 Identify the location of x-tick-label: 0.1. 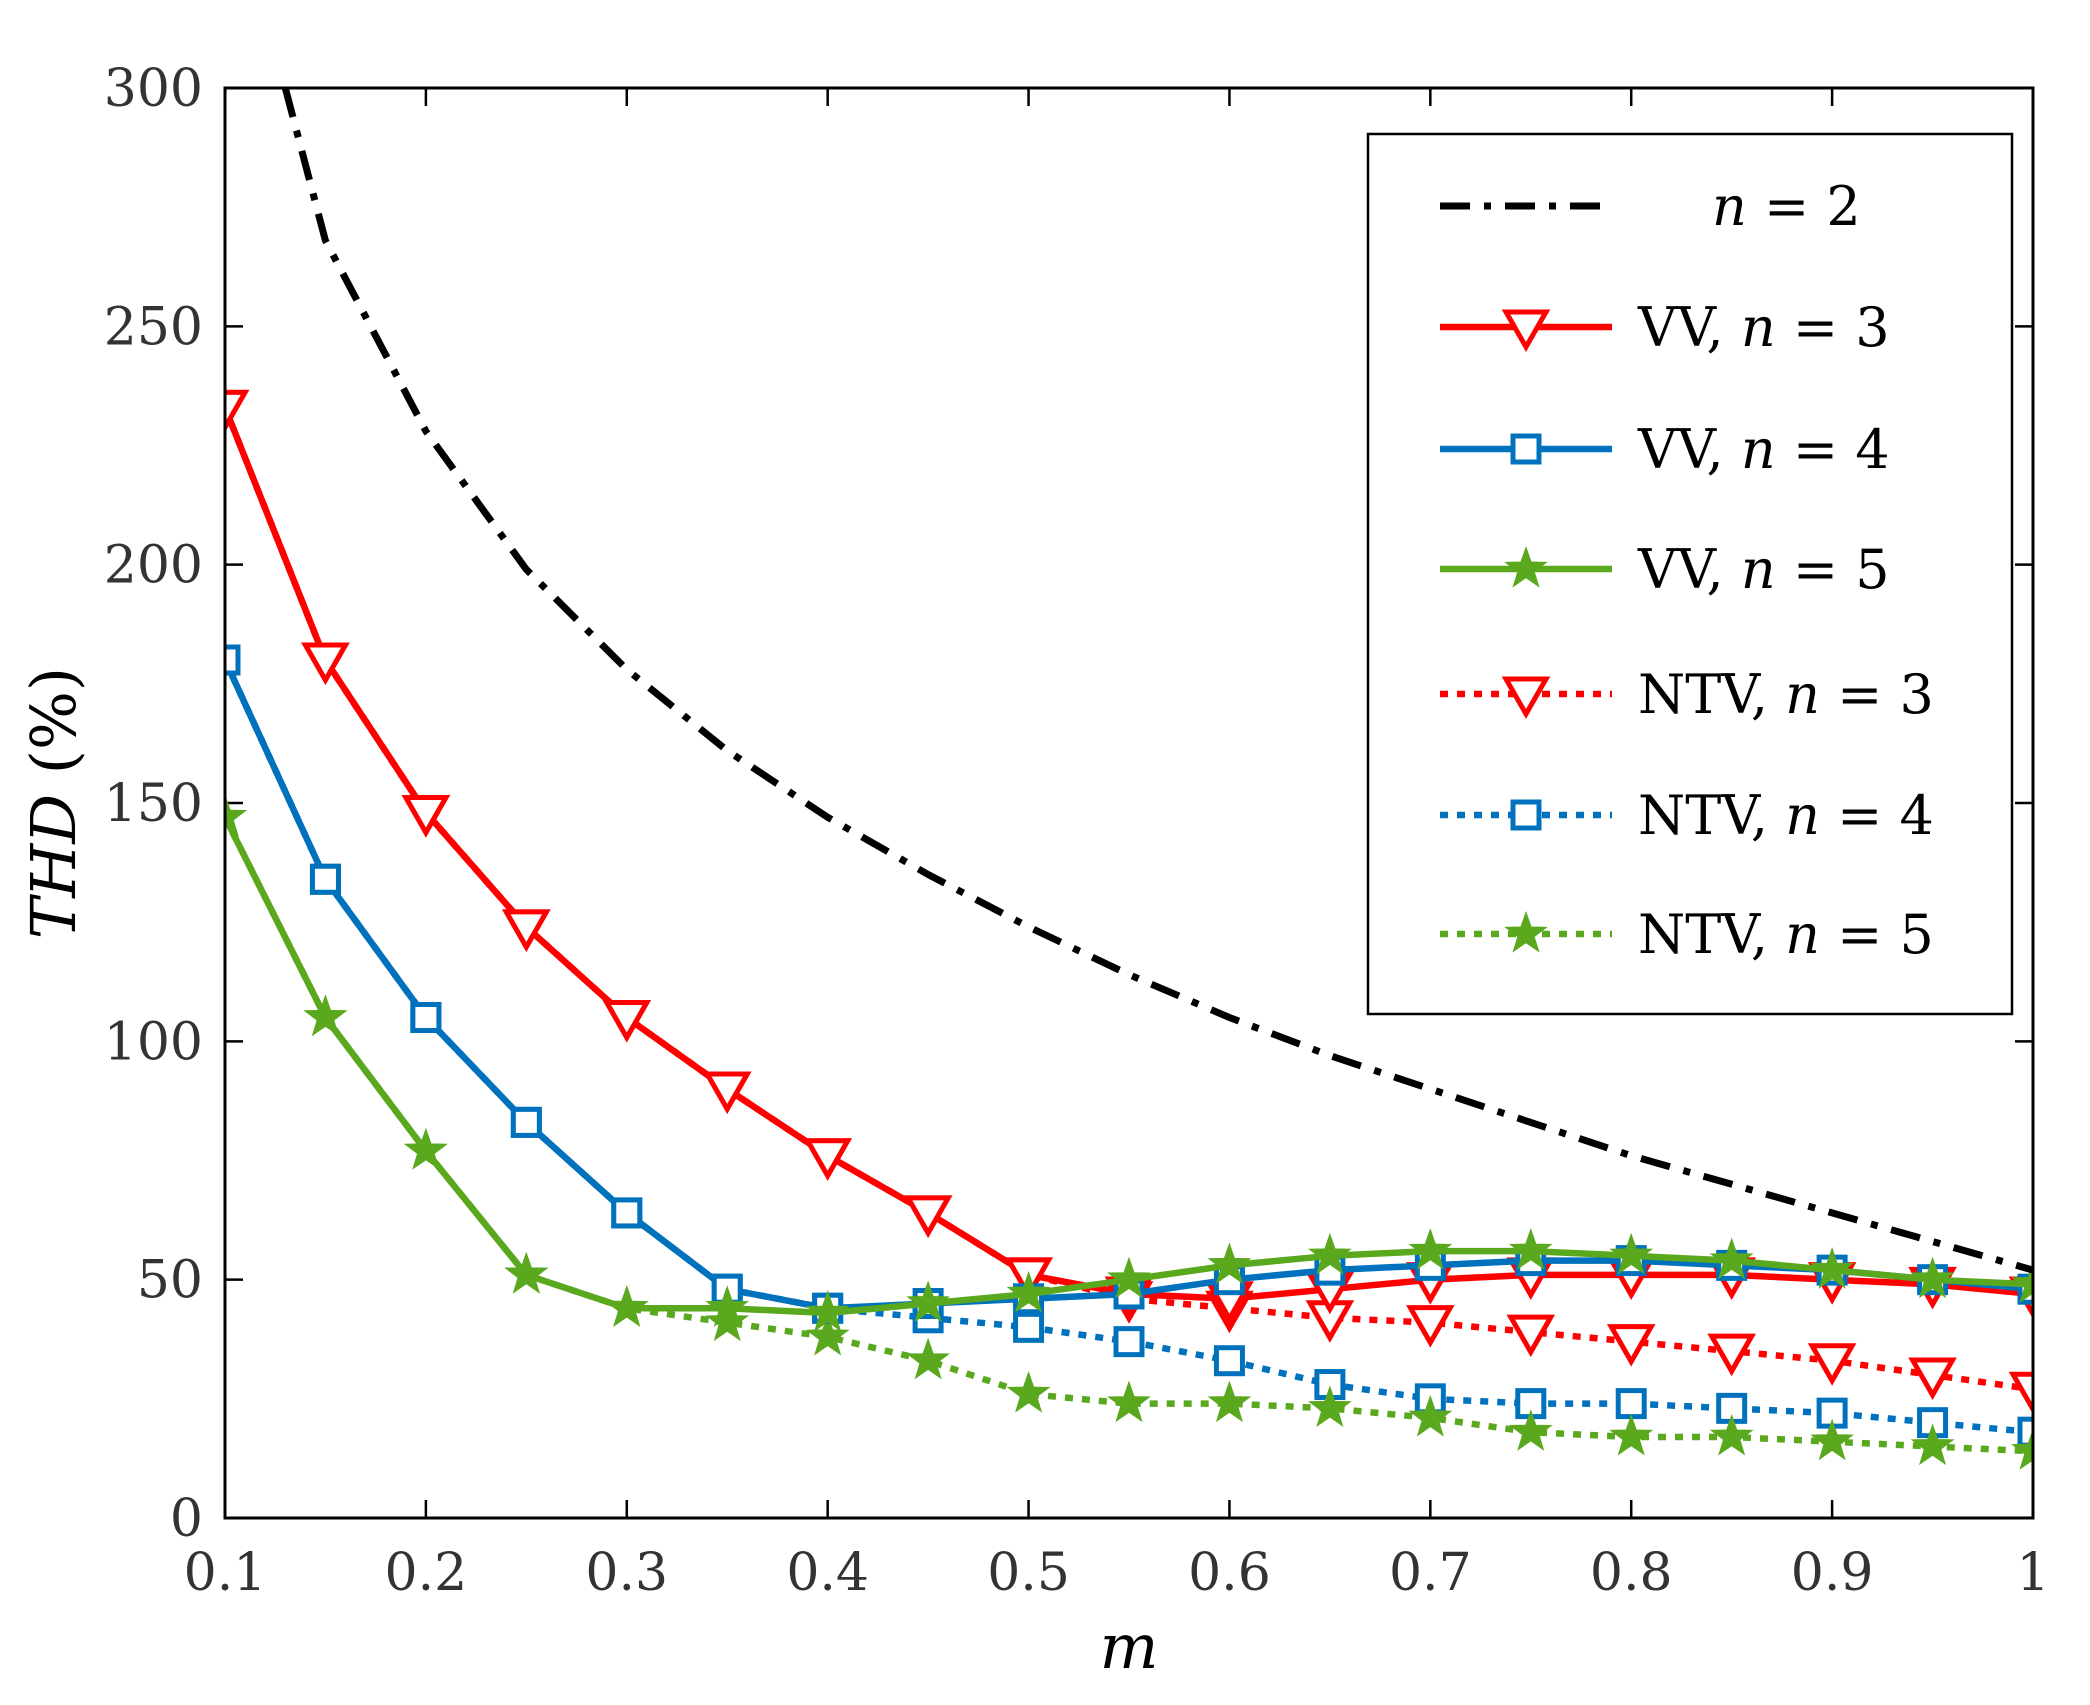
(225, 1573).